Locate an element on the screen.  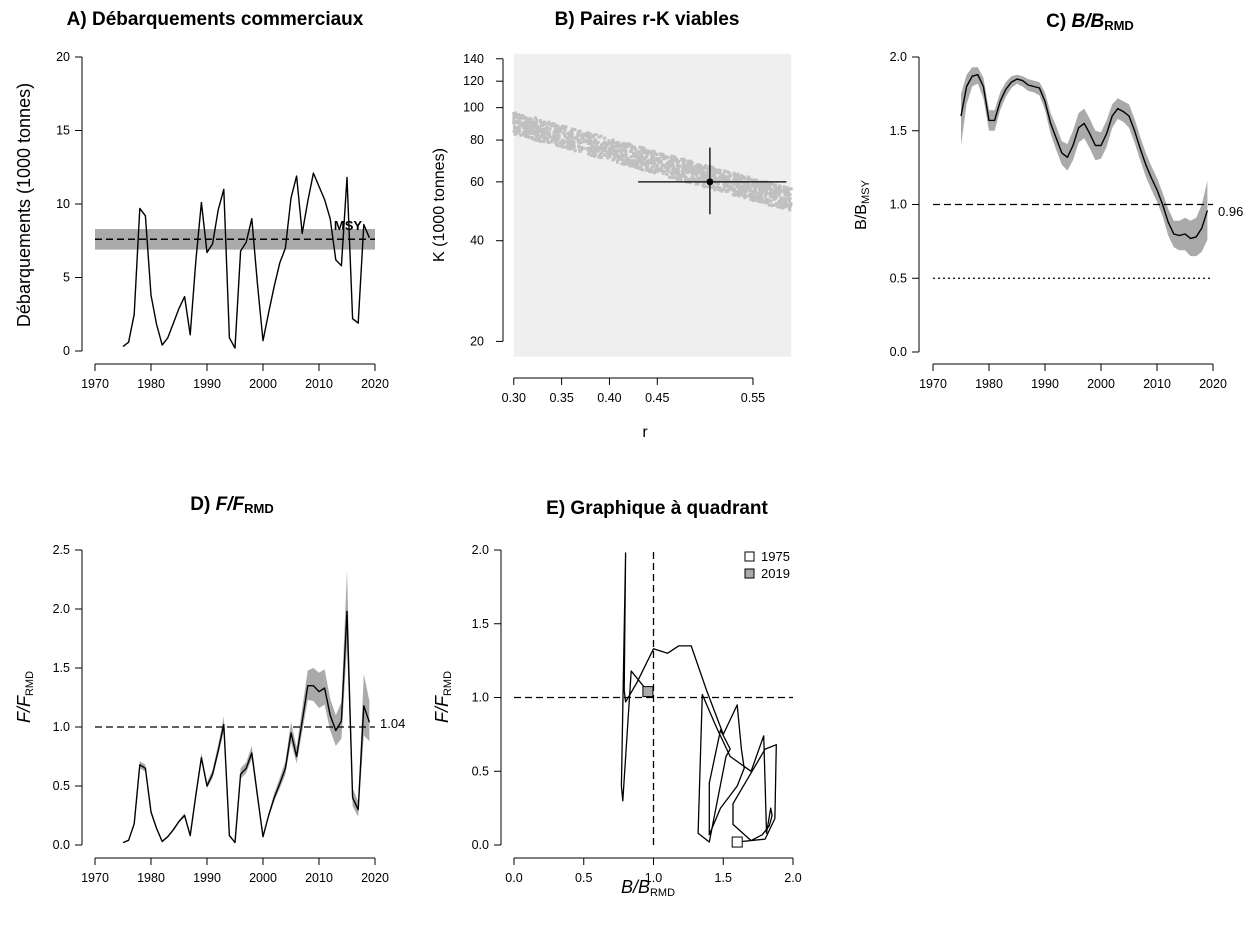
panel-a-x-tick-label: 1990 is located at coordinates (207, 384).